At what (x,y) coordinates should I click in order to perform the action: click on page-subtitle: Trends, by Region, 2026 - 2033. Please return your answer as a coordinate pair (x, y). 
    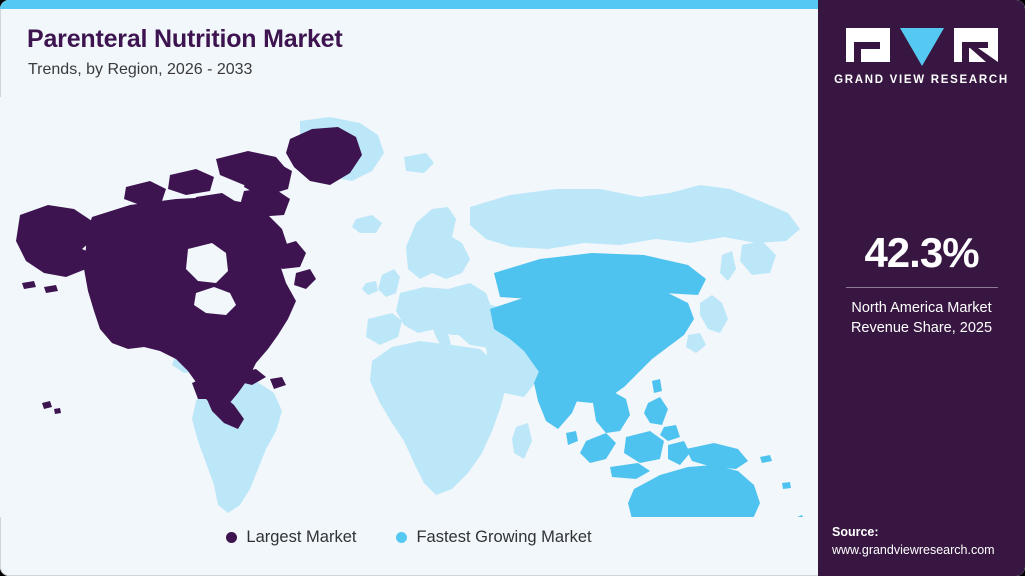
    Looking at the image, I should click on (140, 70).